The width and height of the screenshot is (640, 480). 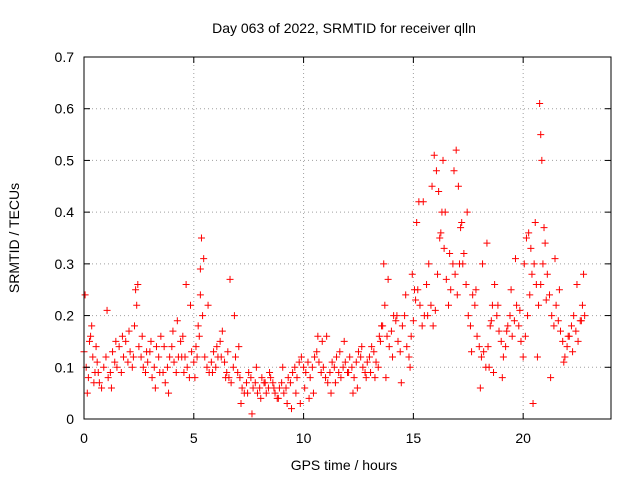 I want to click on y-tick-label: 0.5, so click(x=65, y=160).